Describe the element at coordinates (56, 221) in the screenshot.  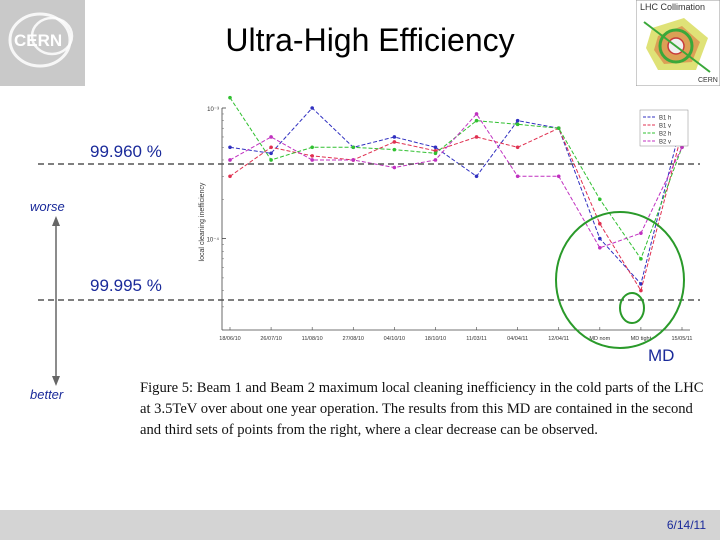
I see `arrow-up-icon` at that location.